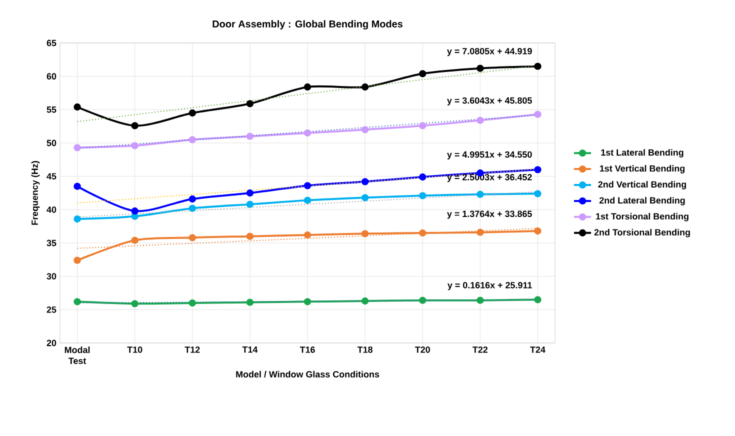  I want to click on annotation: y = 7.0805x + 44.919, so click(489, 52).